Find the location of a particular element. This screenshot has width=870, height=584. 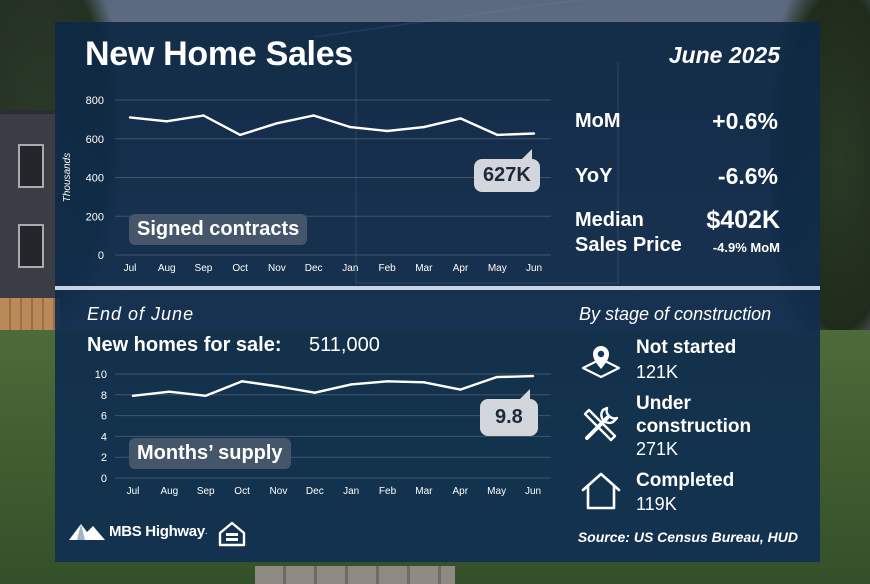

months-supply-x-tick-label: Mar is located at coordinates (424, 491).